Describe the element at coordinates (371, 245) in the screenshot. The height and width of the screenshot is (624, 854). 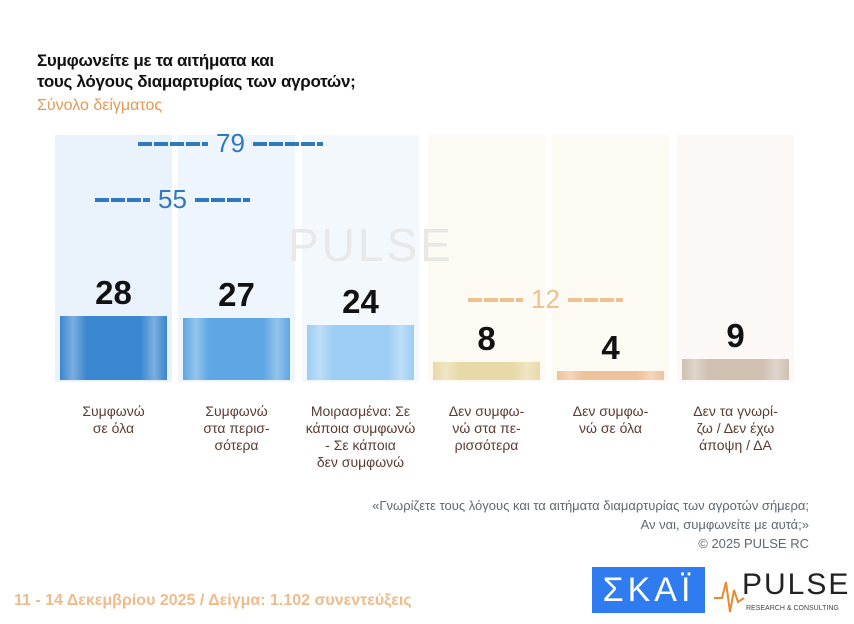
I see `pulse-watermark: PULSE` at that location.